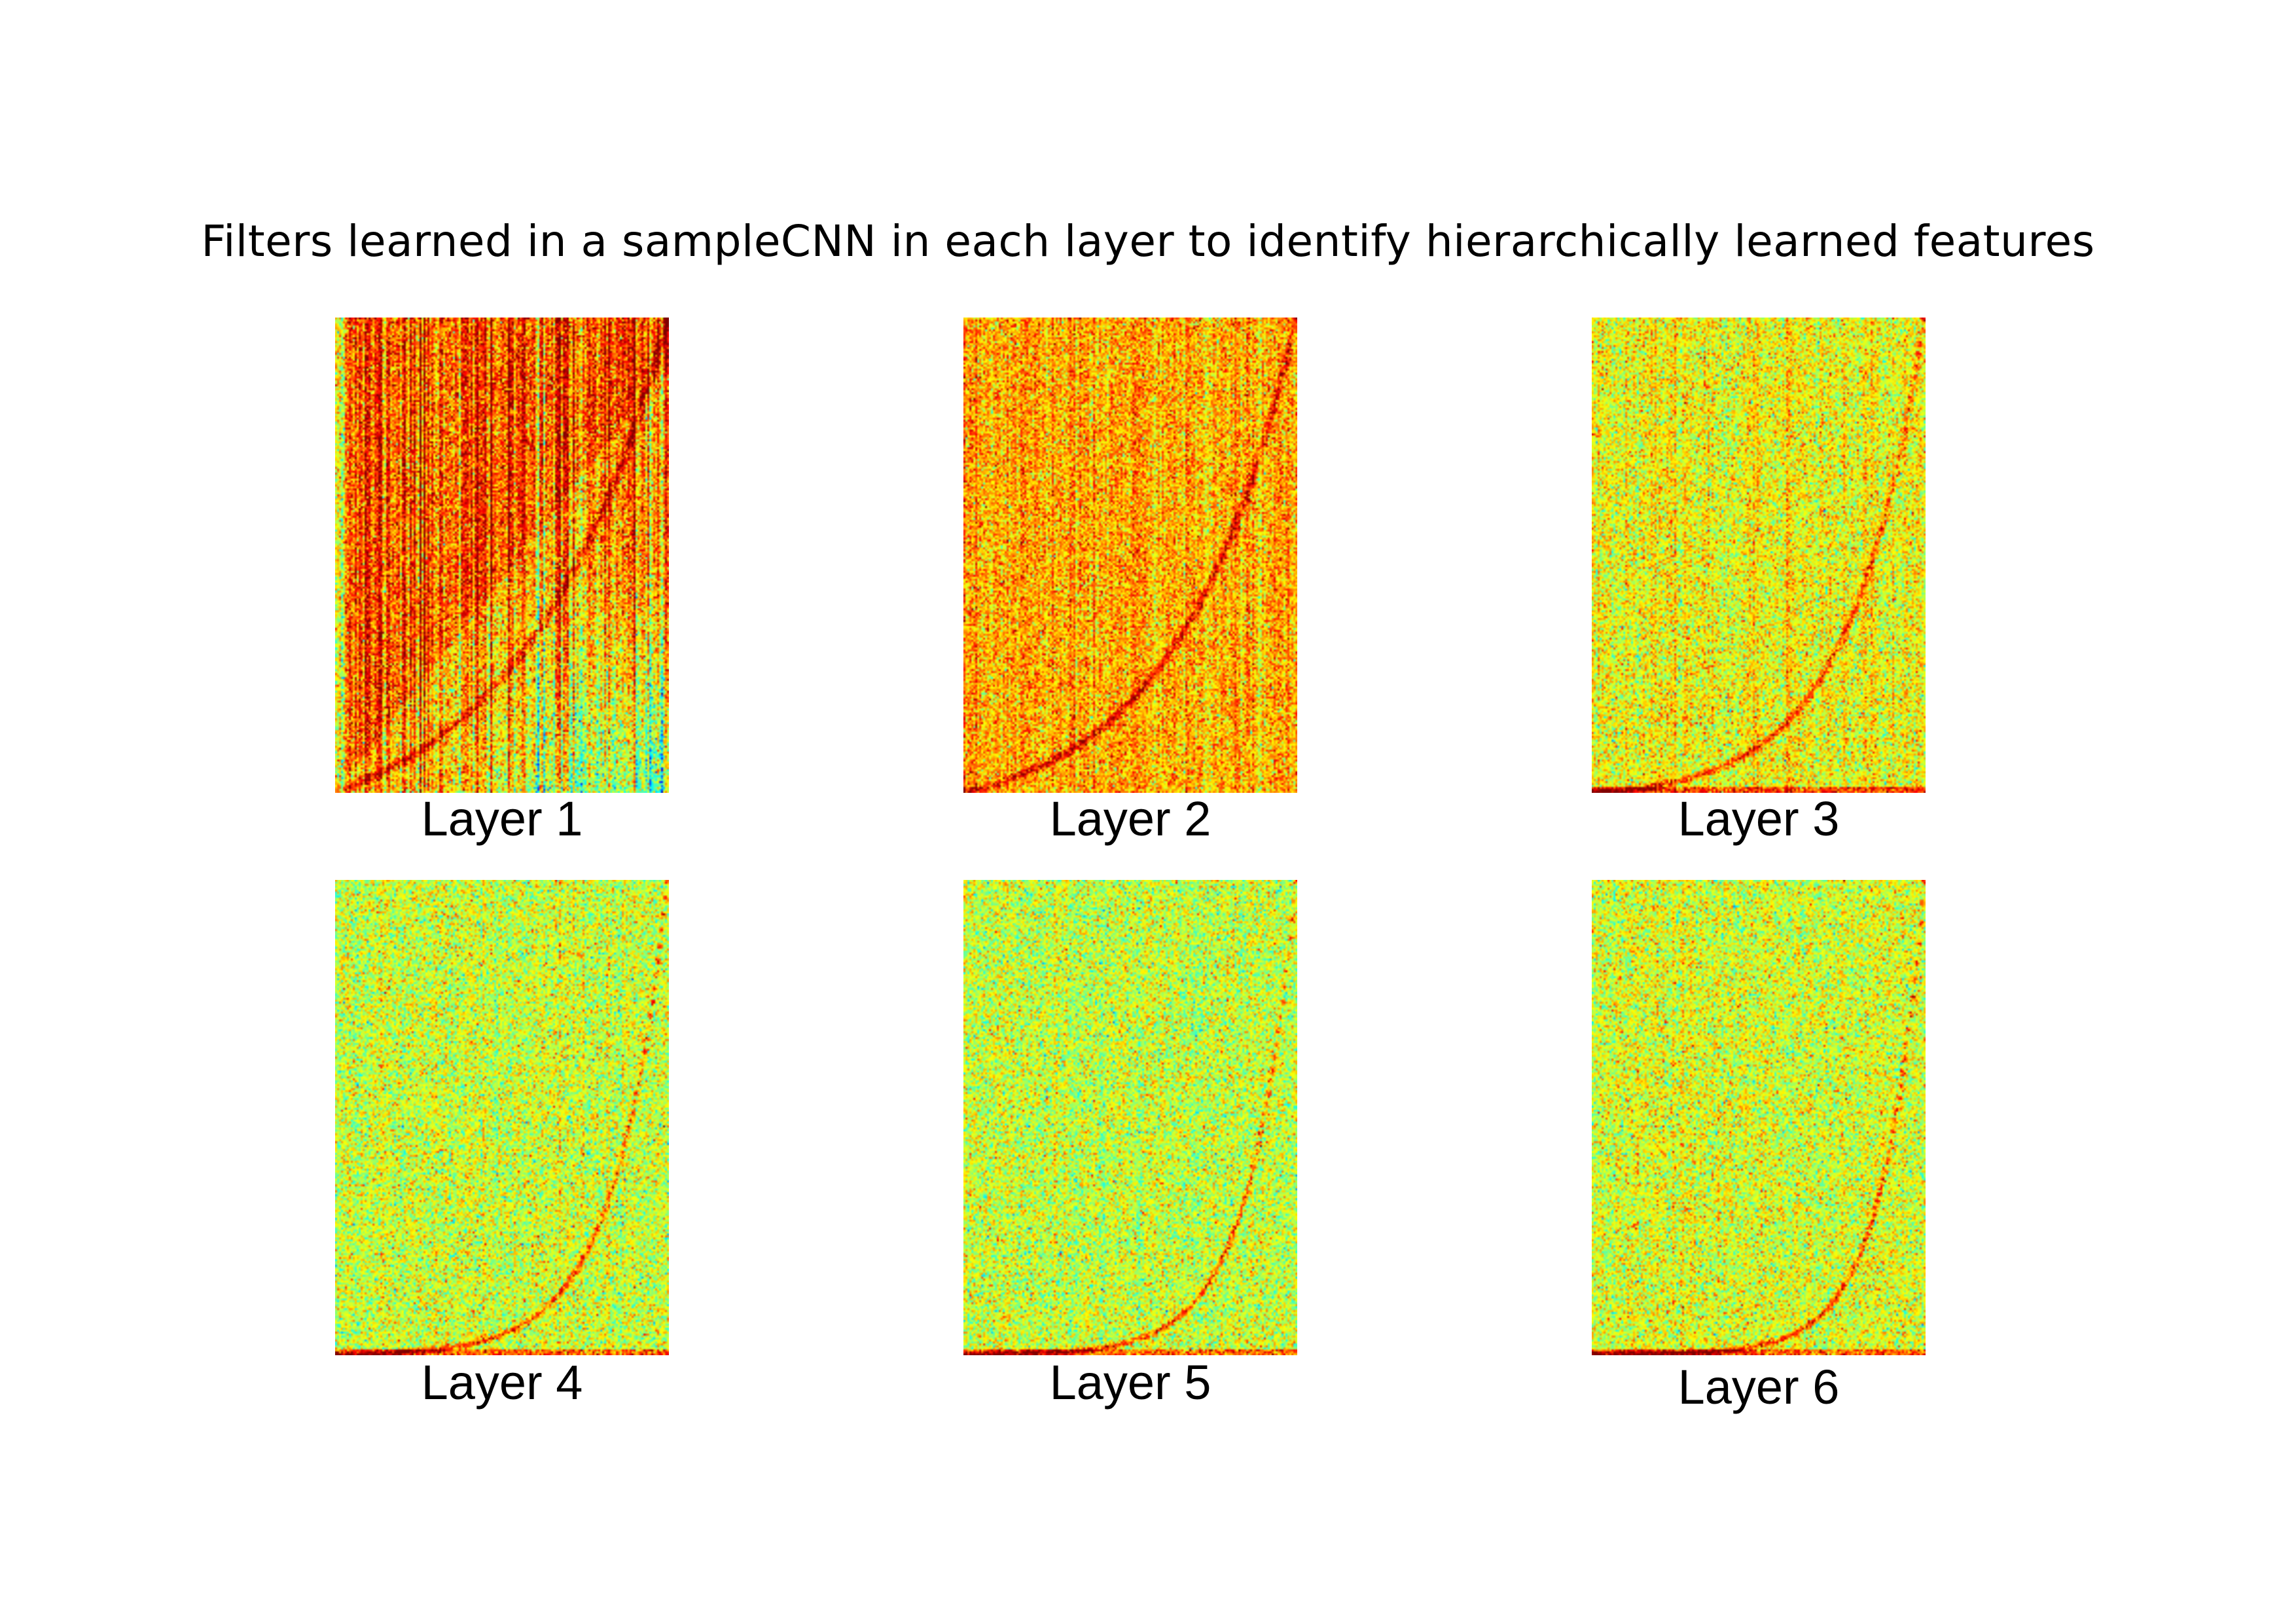  Describe the element at coordinates (502, 819) in the screenshot. I see `panel-caption-layer-1: Layer 1` at that location.